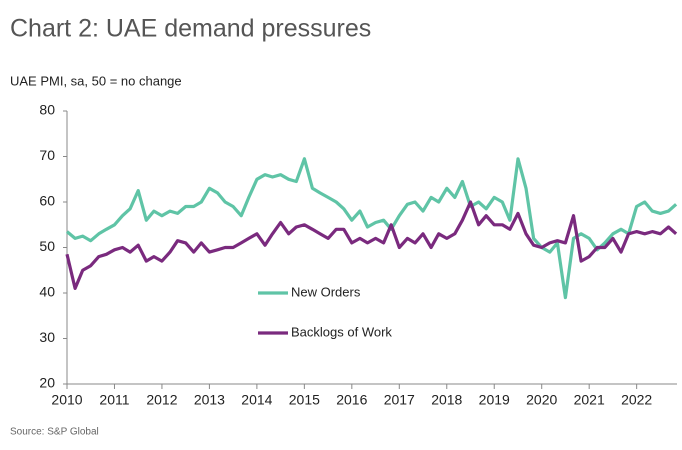 Image resolution: width=682 pixels, height=450 pixels. I want to click on source: Source: S&P Global, so click(54, 432).